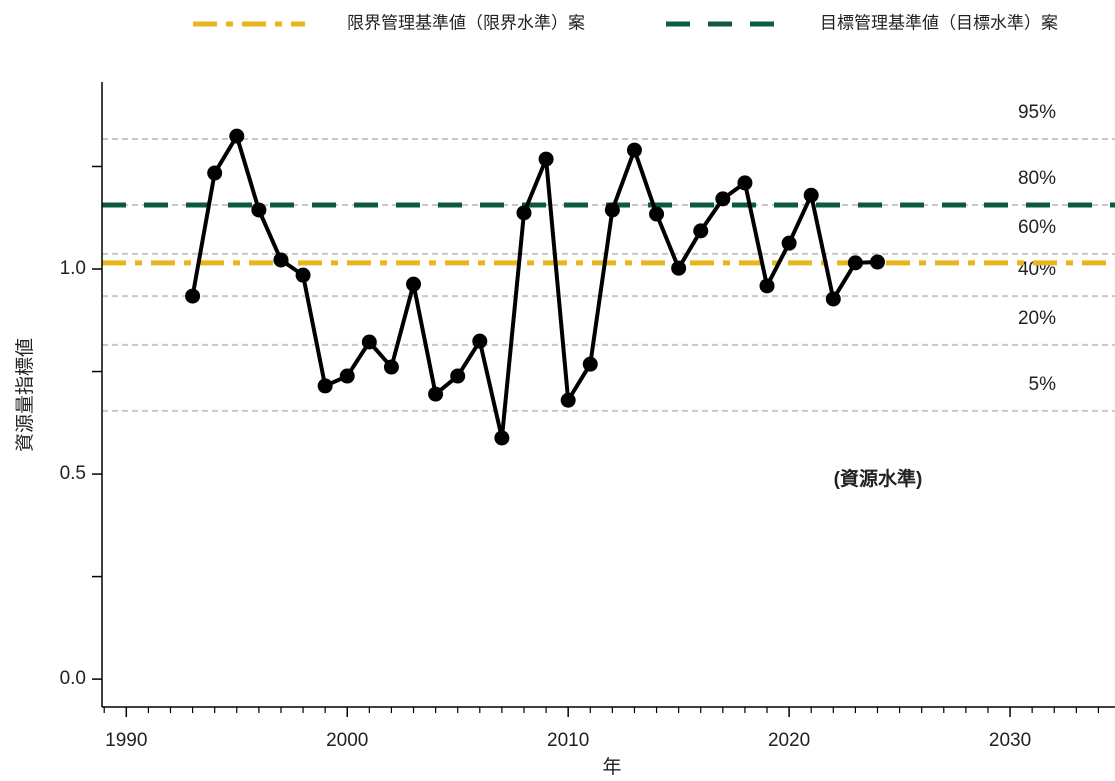 The height and width of the screenshot is (781, 1115). I want to click on y-tick-label: 0.5, so click(73, 473).